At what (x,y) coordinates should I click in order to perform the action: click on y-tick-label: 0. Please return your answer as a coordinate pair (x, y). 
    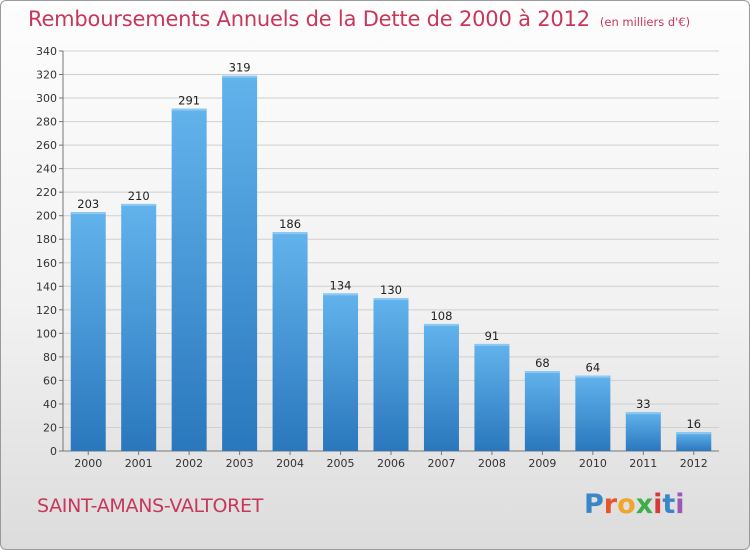
    Looking at the image, I should click on (53, 451).